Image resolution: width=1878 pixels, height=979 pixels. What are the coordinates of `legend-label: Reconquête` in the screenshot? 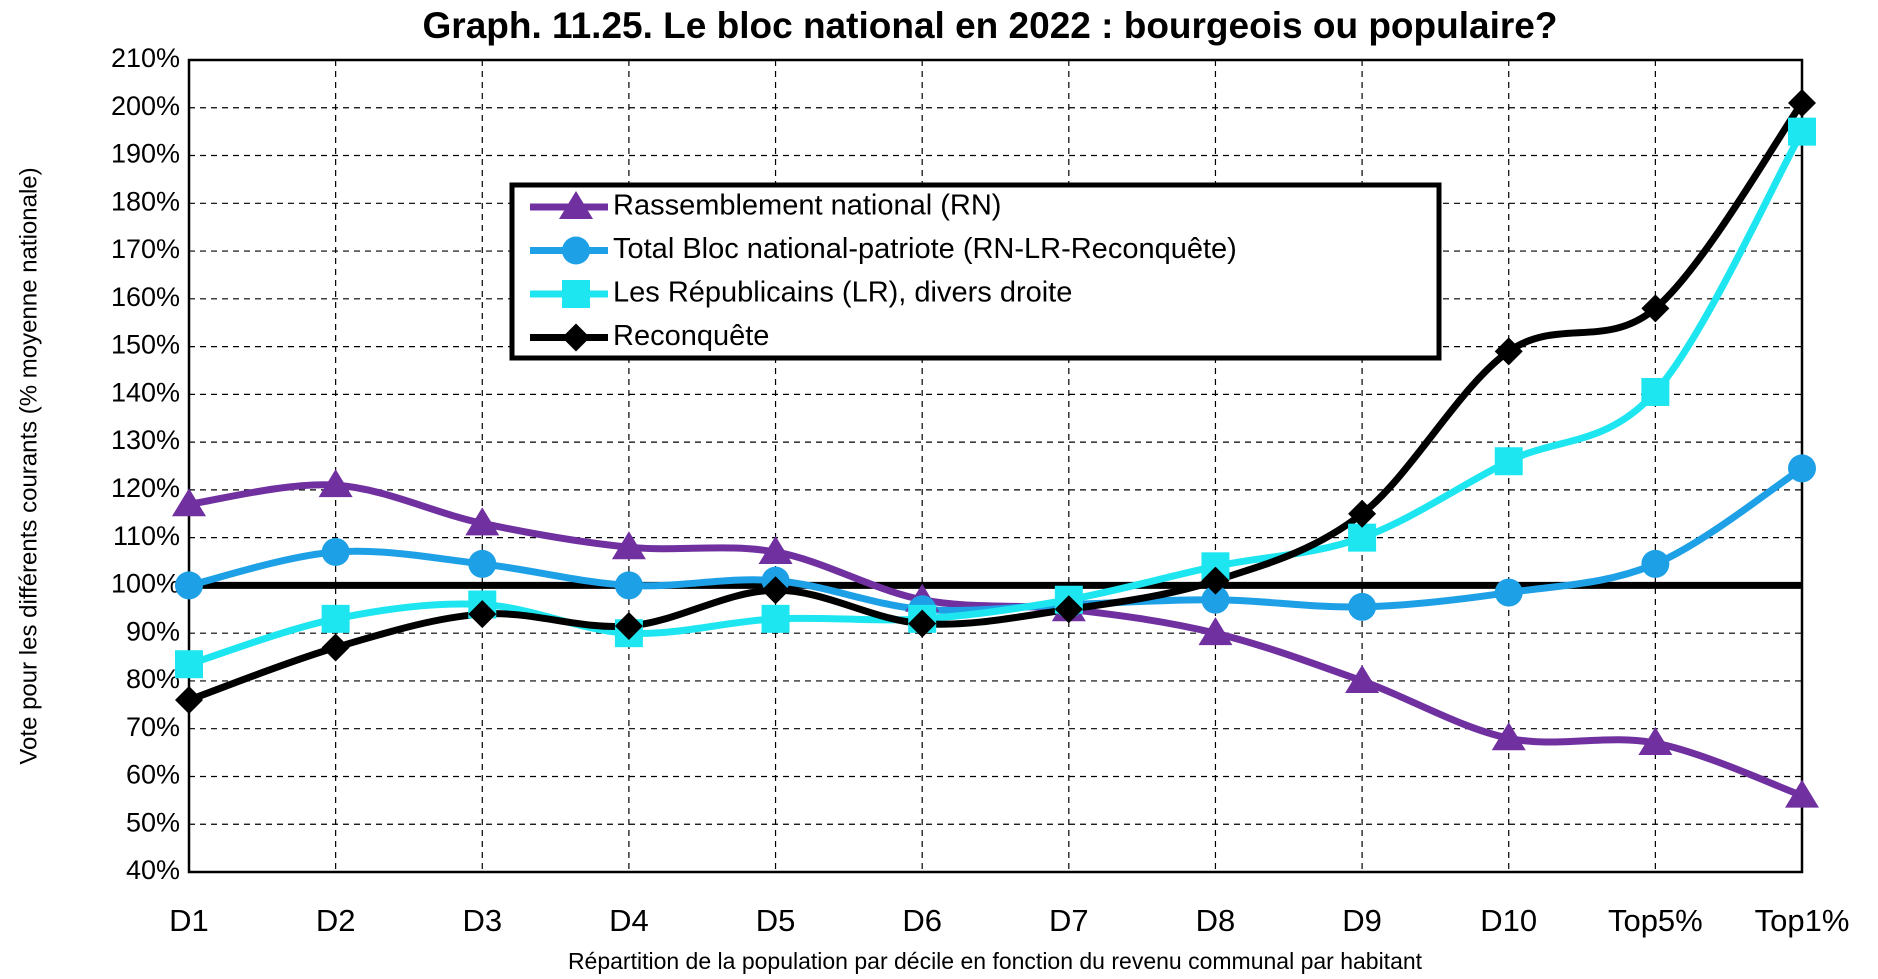 It's located at (691, 336).